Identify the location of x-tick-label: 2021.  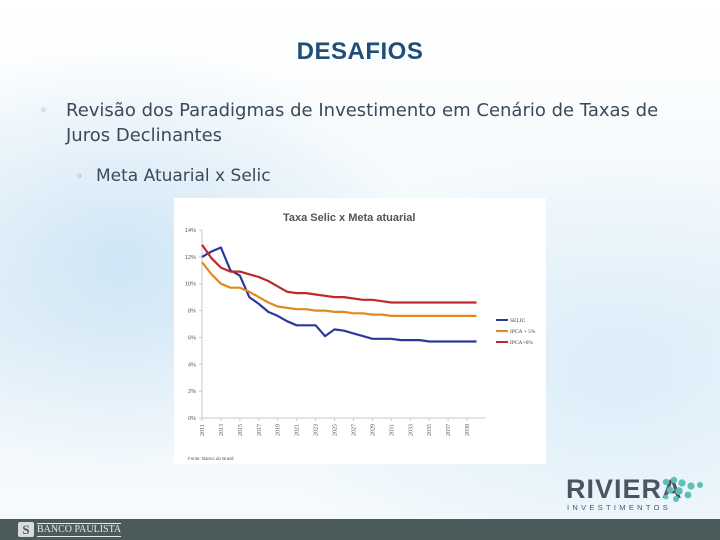
(298, 430).